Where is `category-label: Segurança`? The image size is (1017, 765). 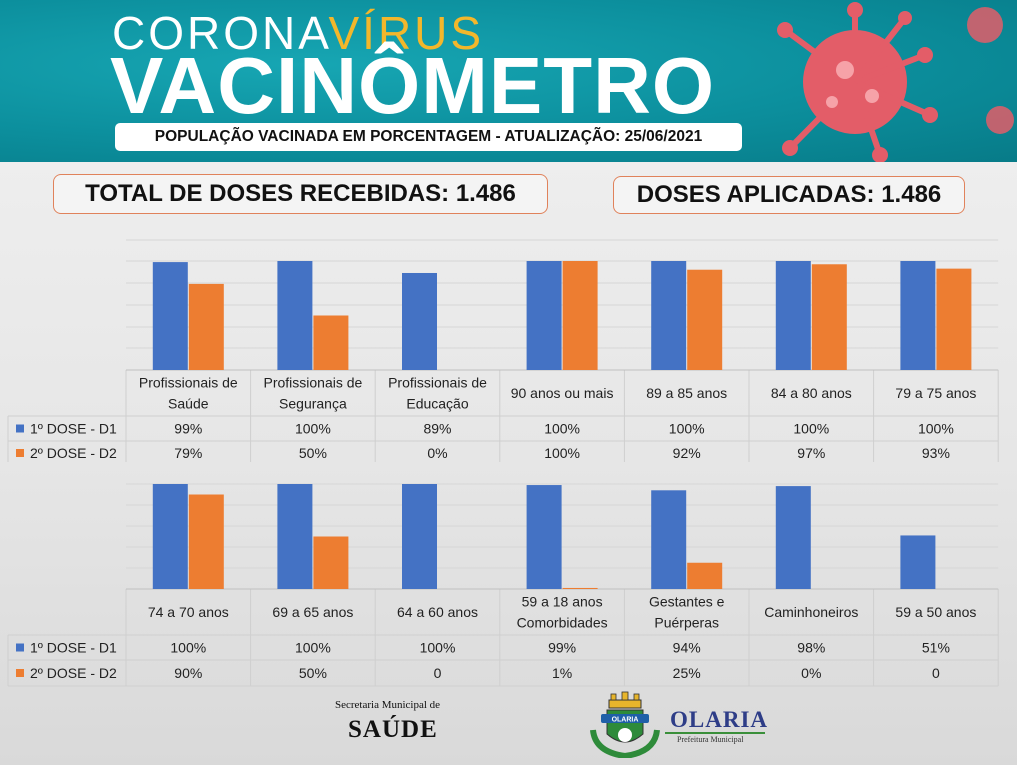
category-label: Segurança is located at coordinates (313, 404).